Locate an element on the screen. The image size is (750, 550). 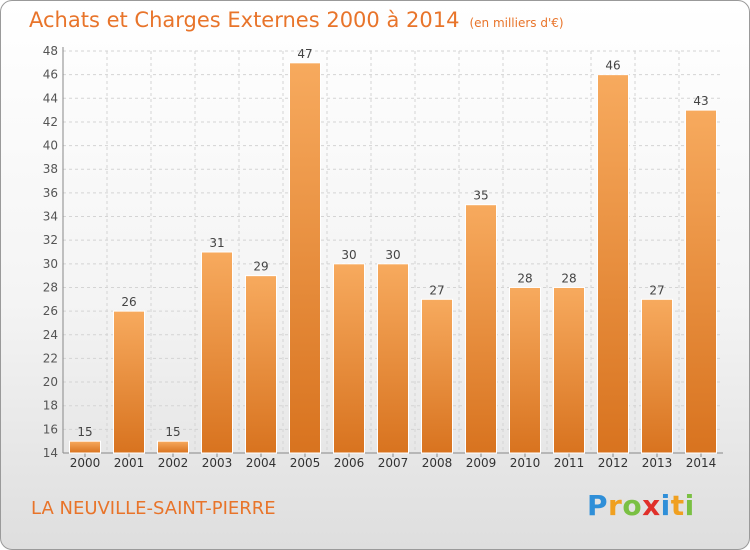
x-tick-label: 2013 is located at coordinates (657, 463).